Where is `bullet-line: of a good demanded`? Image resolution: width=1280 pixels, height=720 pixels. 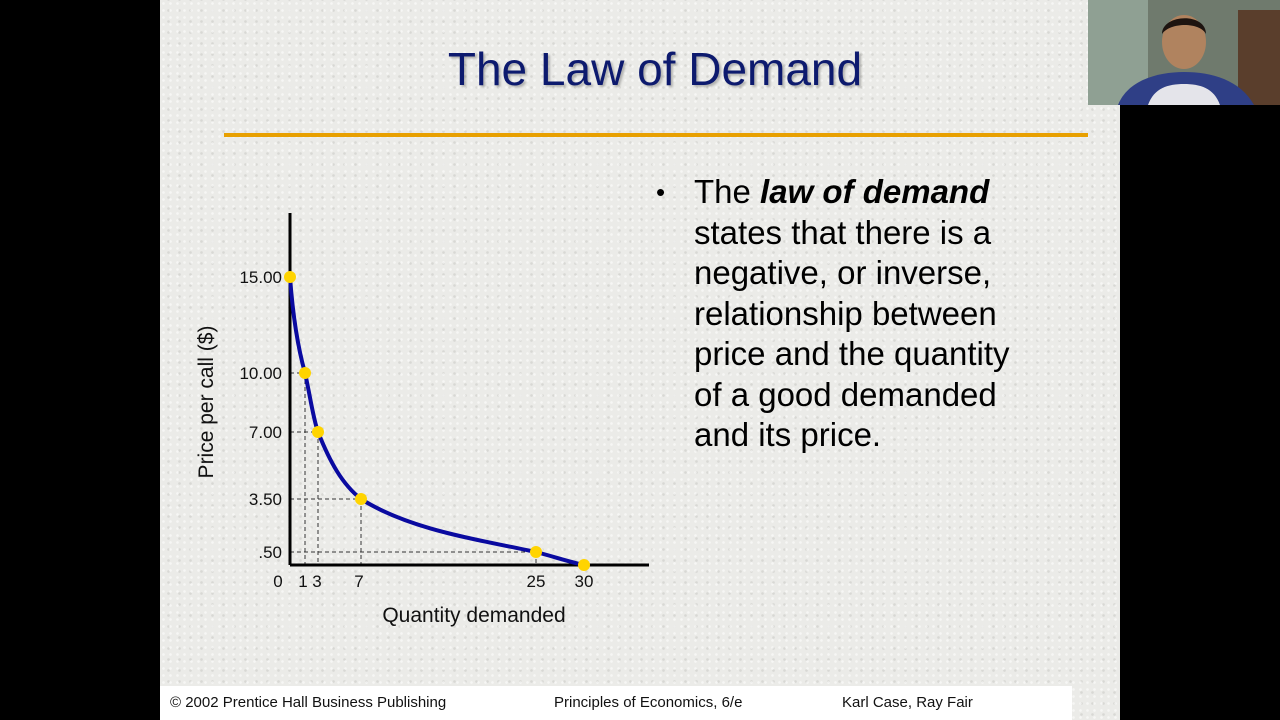 bullet-line: of a good demanded is located at coordinates (845, 394).